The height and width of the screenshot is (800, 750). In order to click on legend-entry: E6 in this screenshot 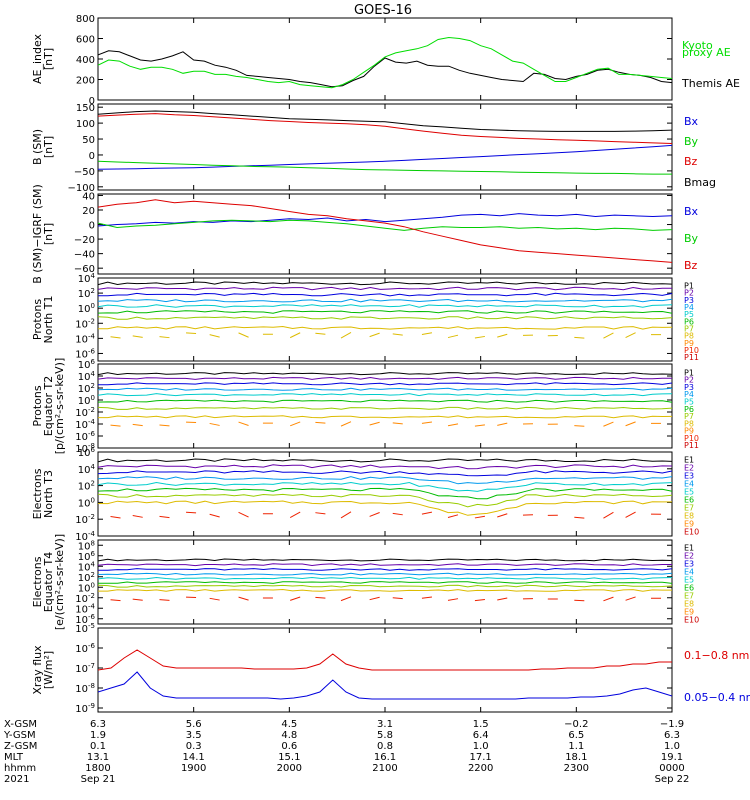, I will do `click(689, 587)`.